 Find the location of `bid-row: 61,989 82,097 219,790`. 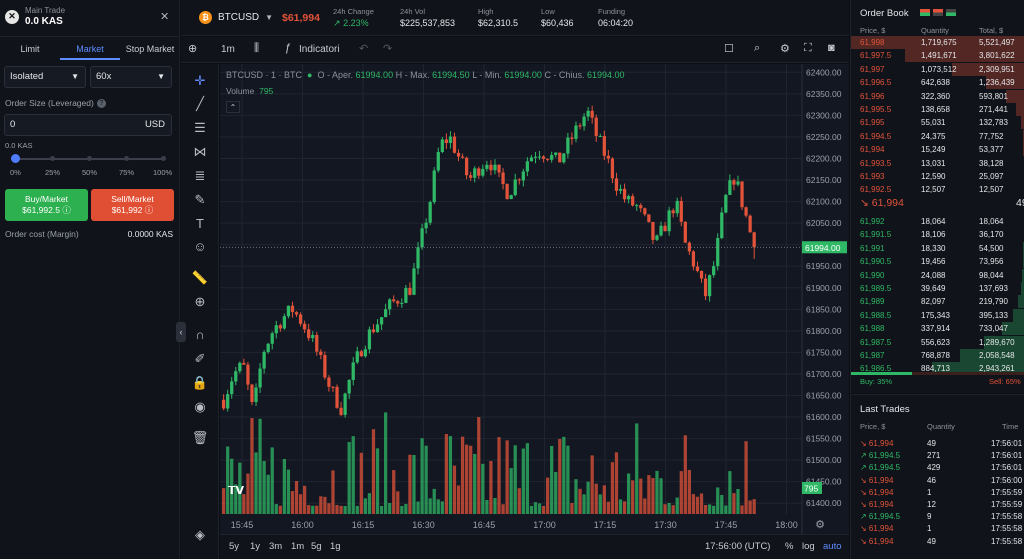

bid-row: 61,989 82,097 219,790 is located at coordinates (937, 302).